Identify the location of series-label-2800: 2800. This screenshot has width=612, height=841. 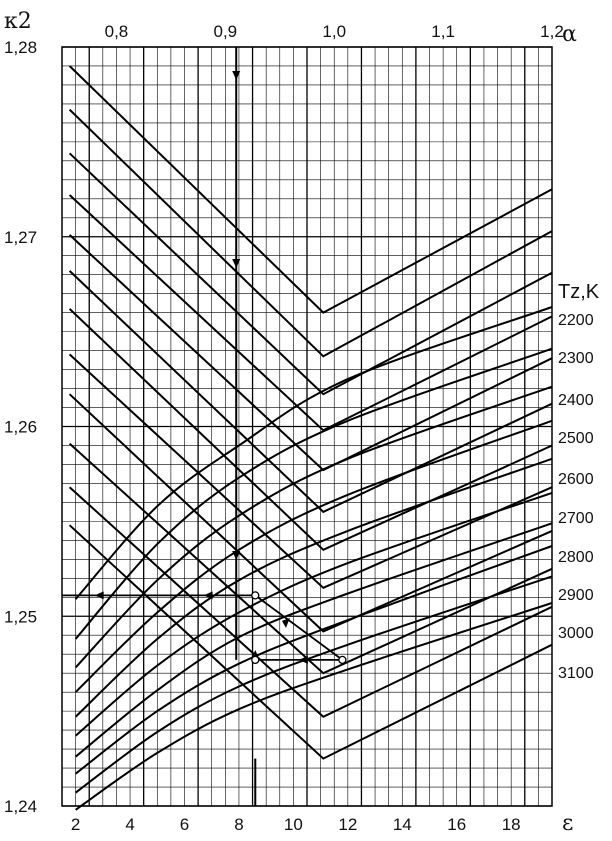
(576, 557).